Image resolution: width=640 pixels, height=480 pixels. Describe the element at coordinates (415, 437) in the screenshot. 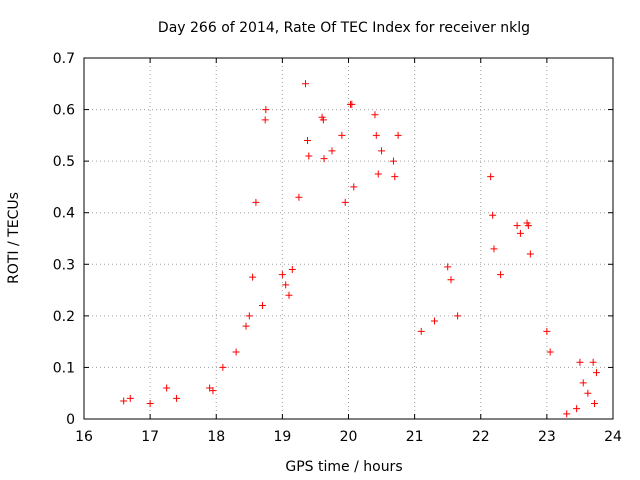

I see `x-tick-label: 21` at that location.